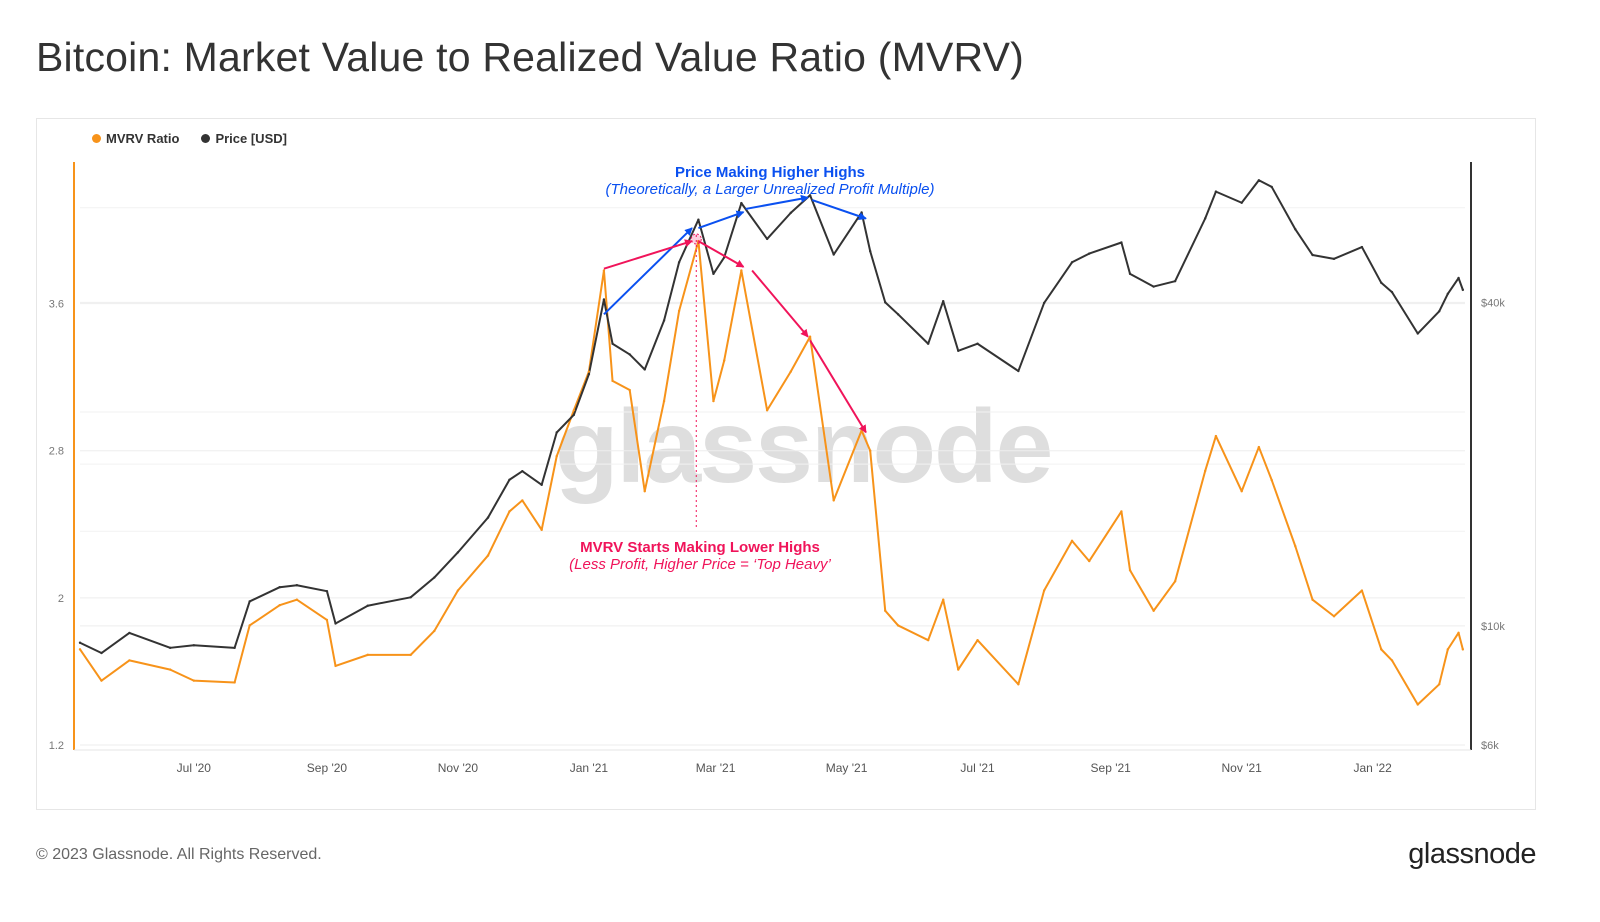  Describe the element at coordinates (143, 138) in the screenshot. I see `legend-label: MVRV Ratio` at that location.